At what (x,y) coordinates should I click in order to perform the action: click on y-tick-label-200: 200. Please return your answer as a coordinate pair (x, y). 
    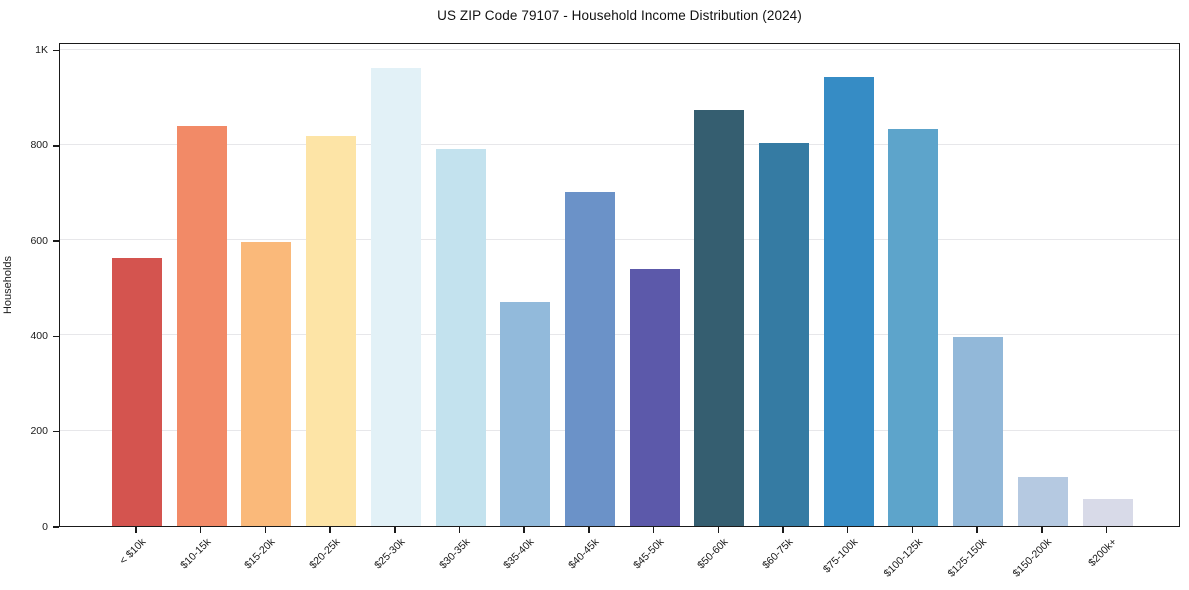
    Looking at the image, I should click on (39, 431).